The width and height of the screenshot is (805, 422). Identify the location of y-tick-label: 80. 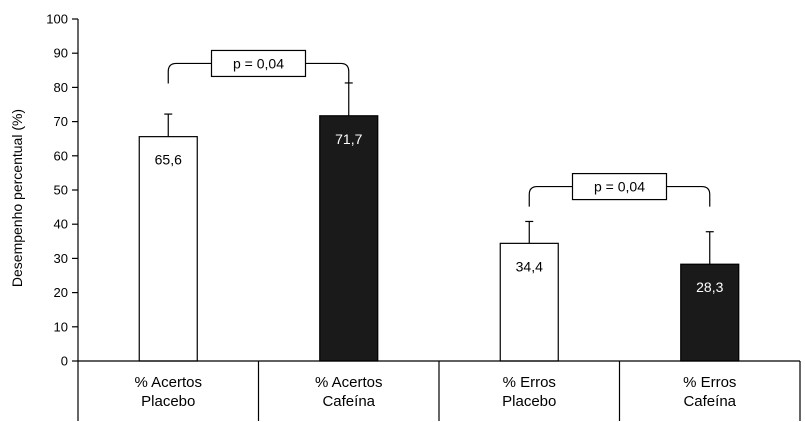
(61, 87).